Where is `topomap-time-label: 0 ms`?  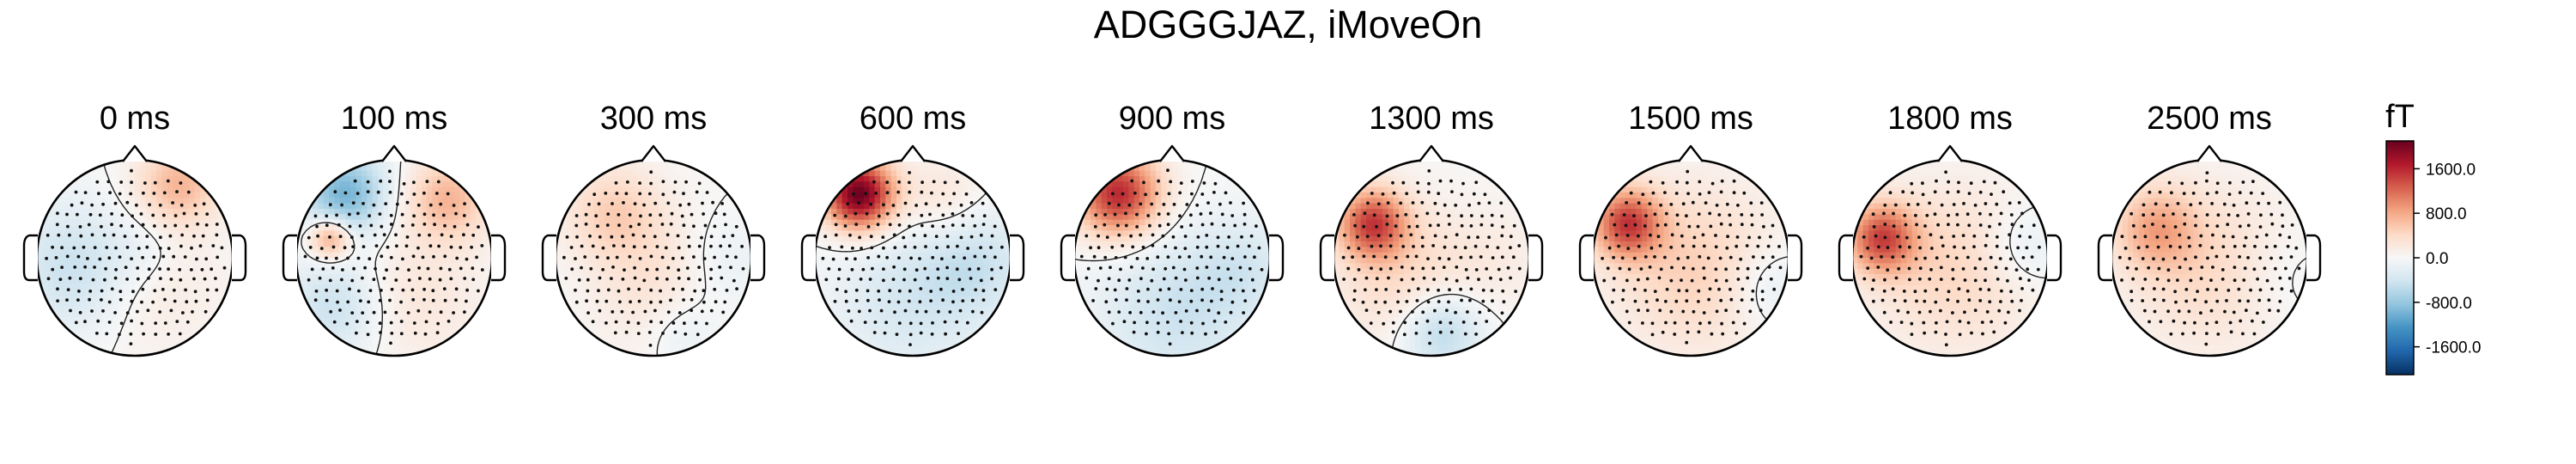 topomap-time-label: 0 ms is located at coordinates (135, 119).